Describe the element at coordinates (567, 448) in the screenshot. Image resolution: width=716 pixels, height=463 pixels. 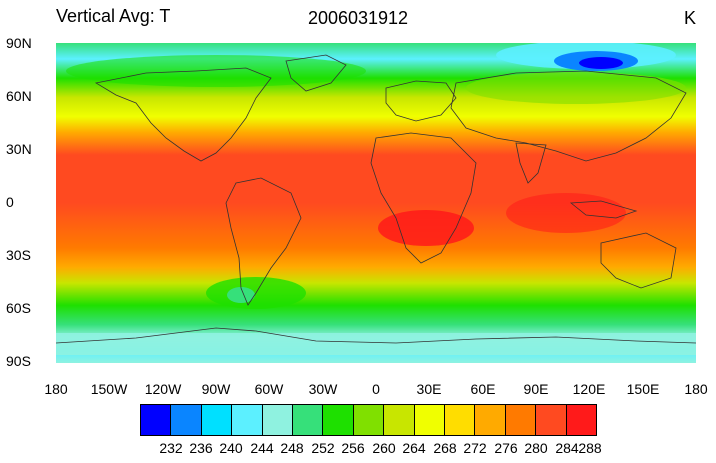
I see `colorbar-label: 284` at that location.